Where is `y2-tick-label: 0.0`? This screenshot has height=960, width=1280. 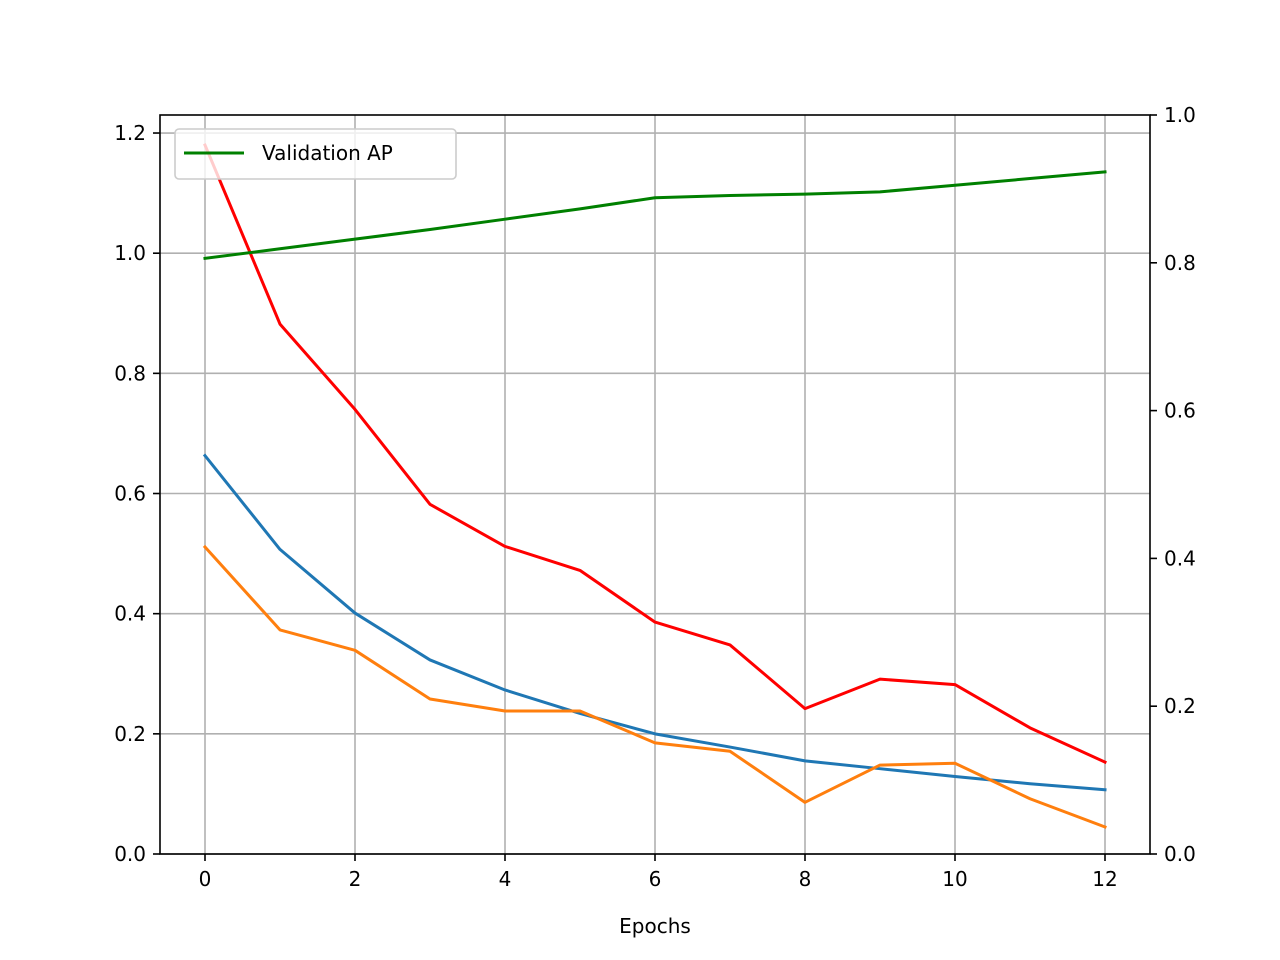 y2-tick-label: 0.0 is located at coordinates (1180, 854).